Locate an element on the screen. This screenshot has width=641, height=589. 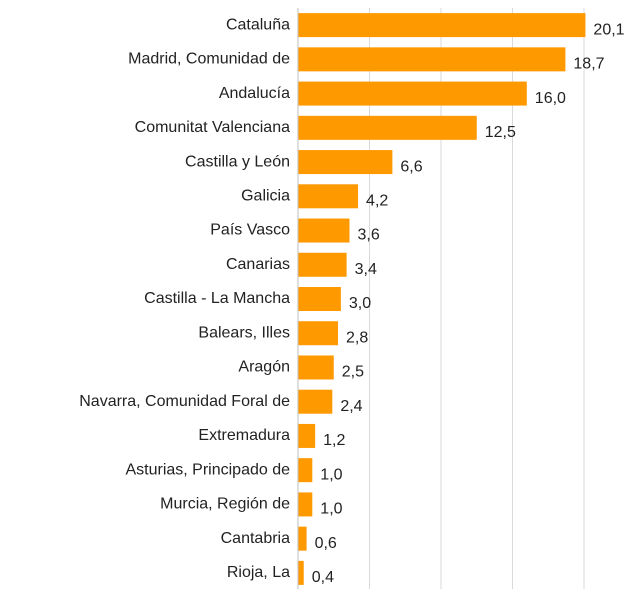
y-tick-label: Canarias is located at coordinates (258, 264).